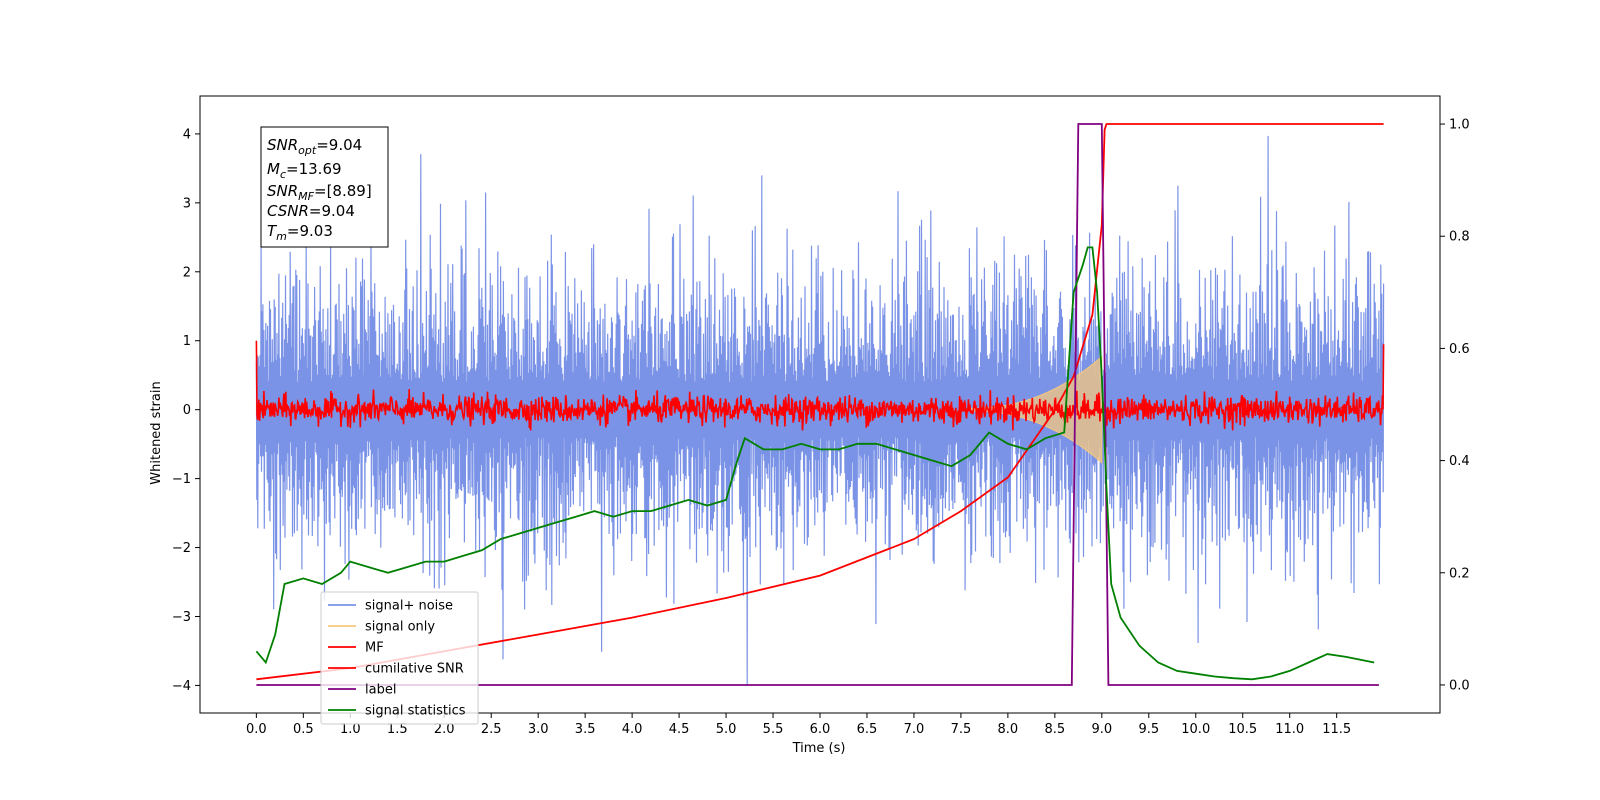 Image resolution: width=1600 pixels, height=800 pixels. What do you see at coordinates (343, 191) in the screenshot?
I see `info-snr-mf-value: =[8.89]` at bounding box center [343, 191].